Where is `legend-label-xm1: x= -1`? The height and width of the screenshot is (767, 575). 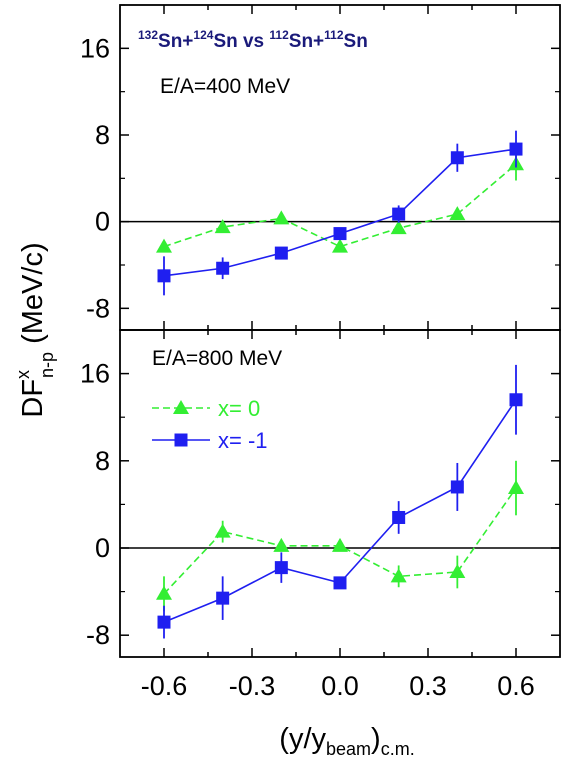
legend-label-xm1: x= -1 is located at coordinates (243, 440).